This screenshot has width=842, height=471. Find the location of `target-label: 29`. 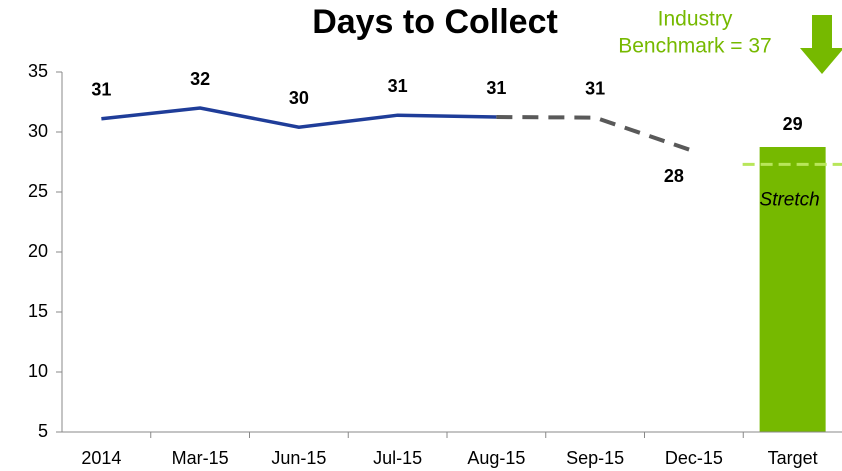

target-label: 29 is located at coordinates (793, 124).